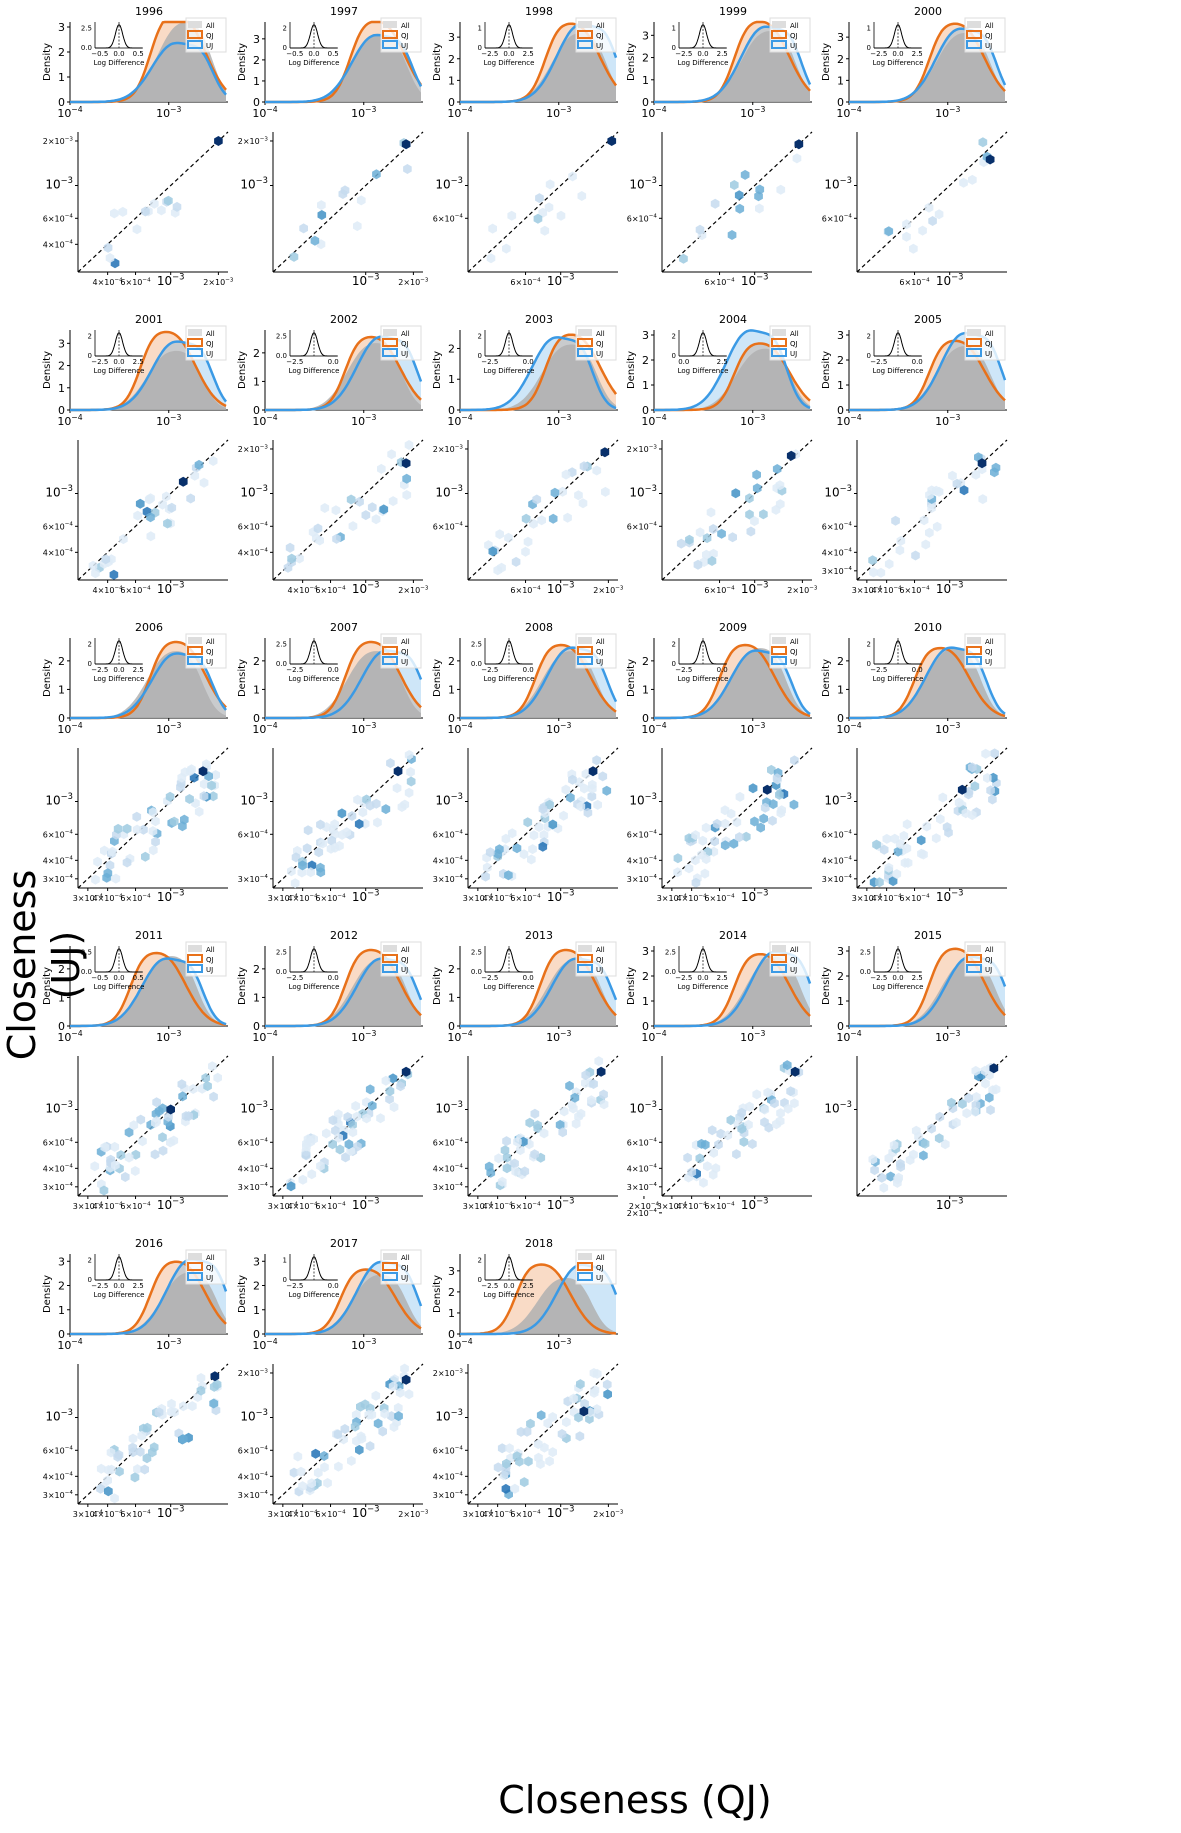 The width and height of the screenshot is (1181, 1833). I want to click on inset-ytick-label: 2, so click(674, 645).